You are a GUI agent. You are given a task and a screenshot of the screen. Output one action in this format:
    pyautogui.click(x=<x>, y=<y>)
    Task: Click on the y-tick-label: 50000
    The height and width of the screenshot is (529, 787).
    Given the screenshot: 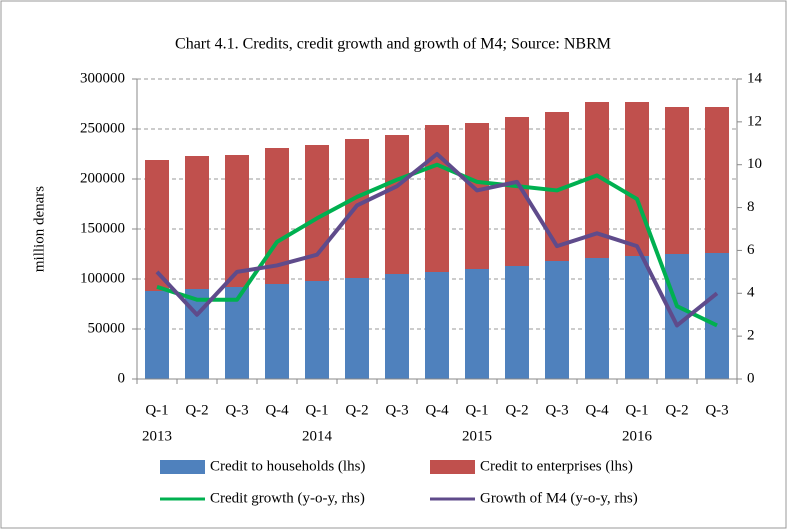 What is the action you would take?
    pyautogui.click(x=107, y=328)
    